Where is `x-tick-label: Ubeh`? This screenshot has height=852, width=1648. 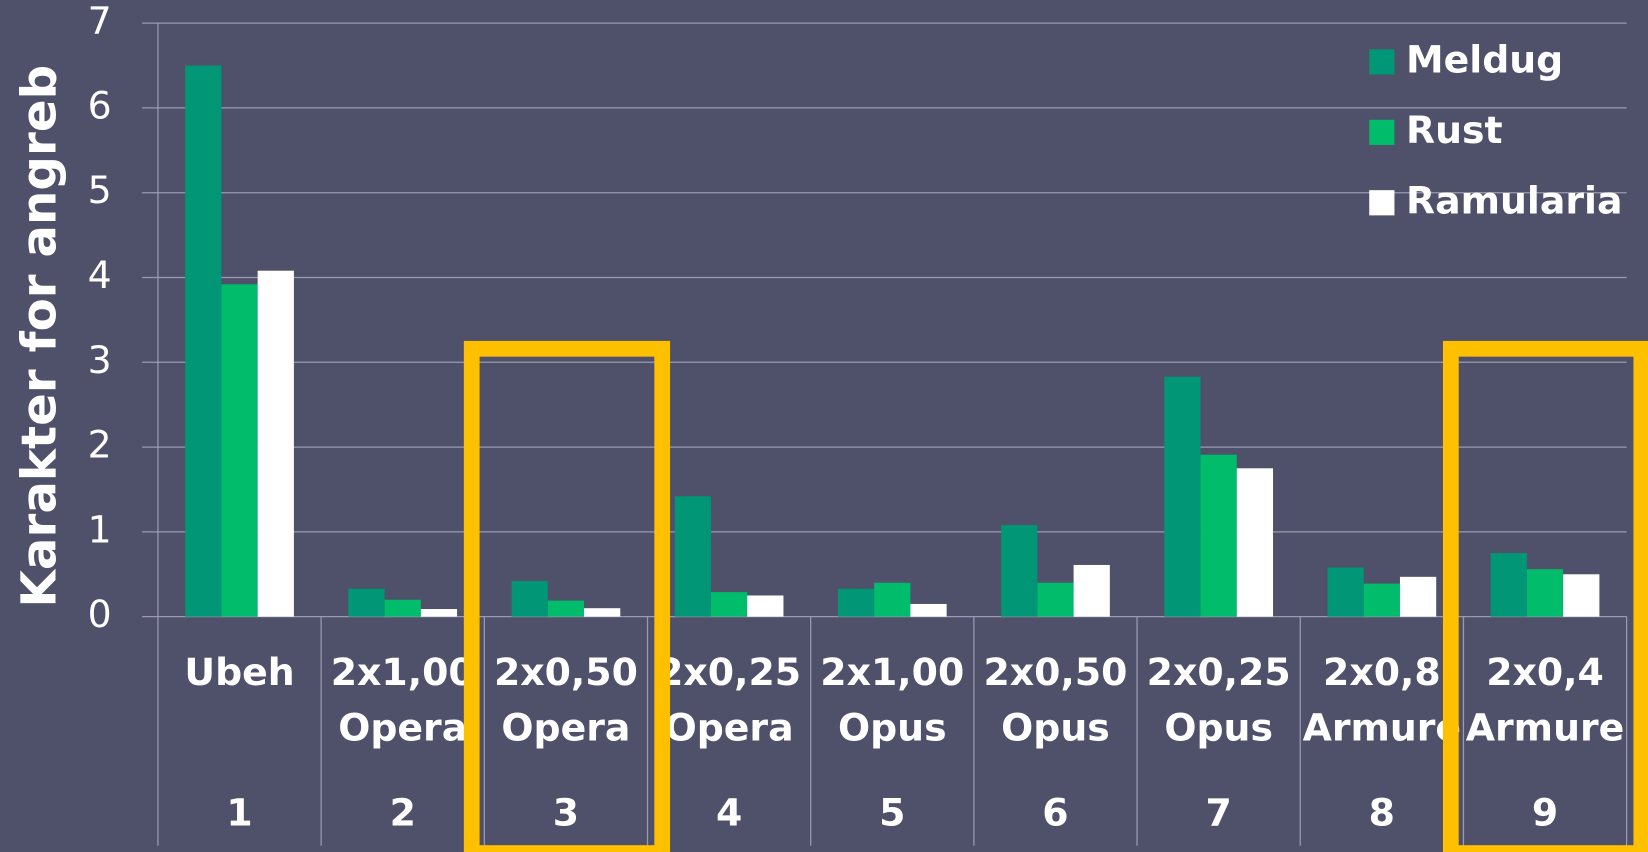 x-tick-label: Ubeh is located at coordinates (239, 672).